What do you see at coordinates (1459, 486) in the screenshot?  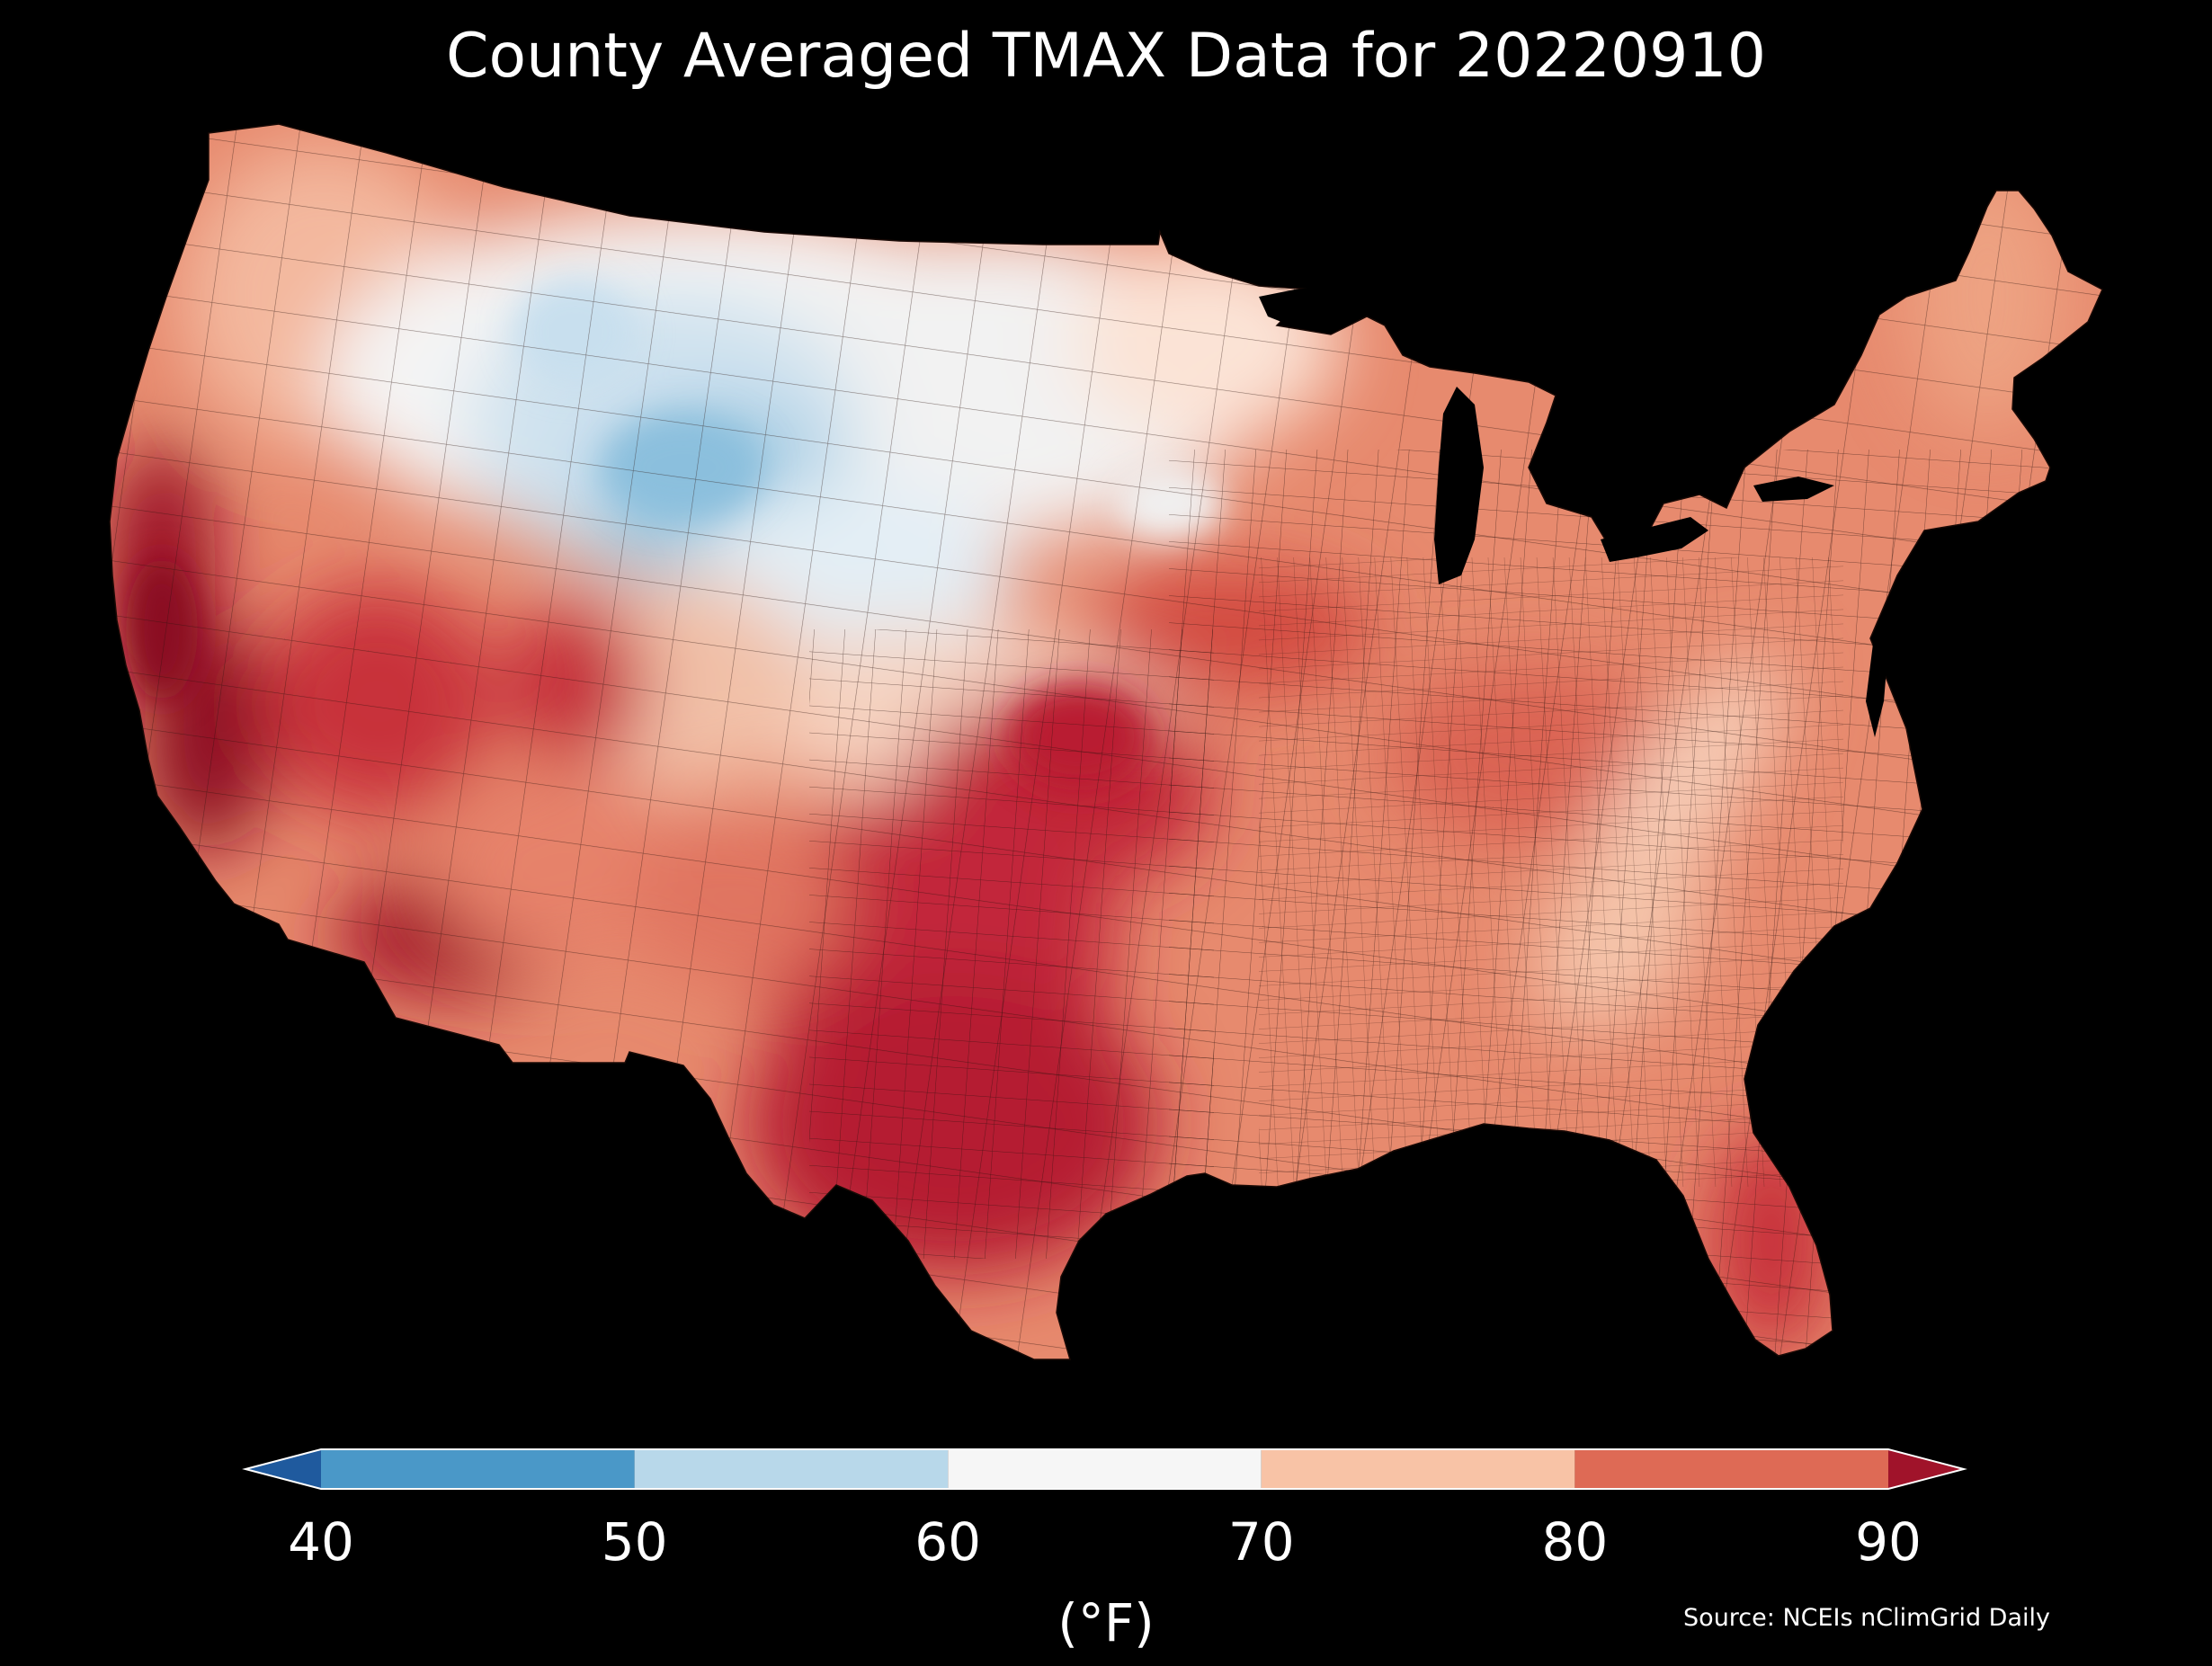 I see `lake-michigan` at bounding box center [1459, 486].